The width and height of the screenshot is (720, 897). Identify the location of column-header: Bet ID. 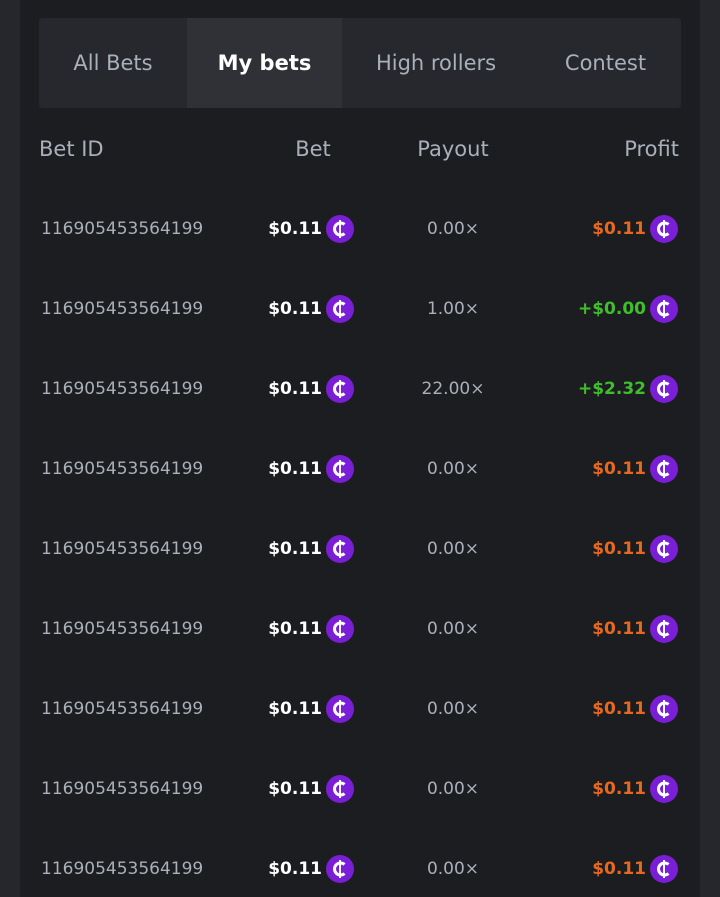
(71, 149).